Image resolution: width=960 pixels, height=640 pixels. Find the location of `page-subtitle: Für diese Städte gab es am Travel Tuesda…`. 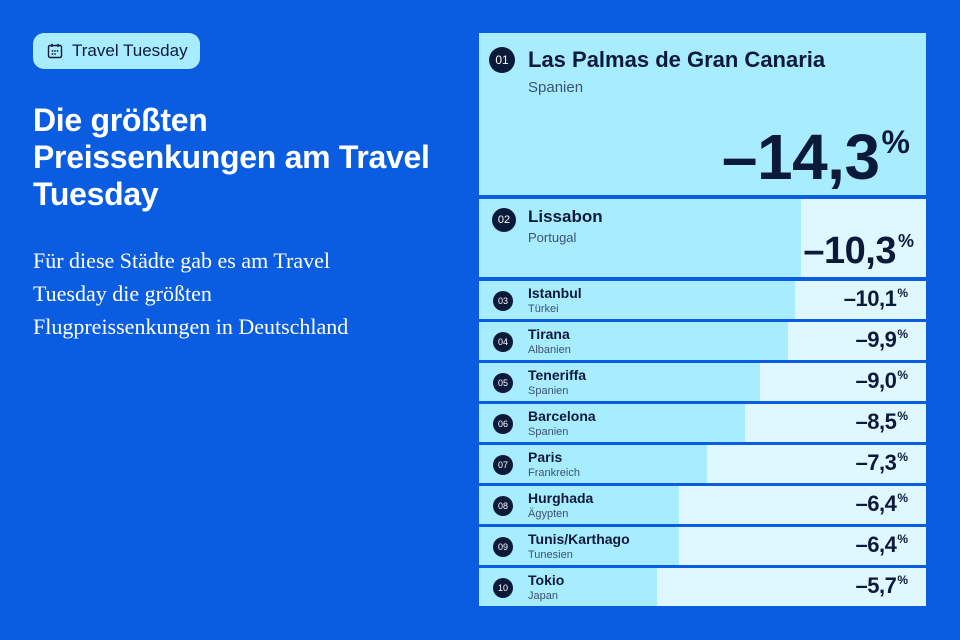

page-subtitle: Für diese Städte gab es am Travel Tuesda… is located at coordinates (191, 293).